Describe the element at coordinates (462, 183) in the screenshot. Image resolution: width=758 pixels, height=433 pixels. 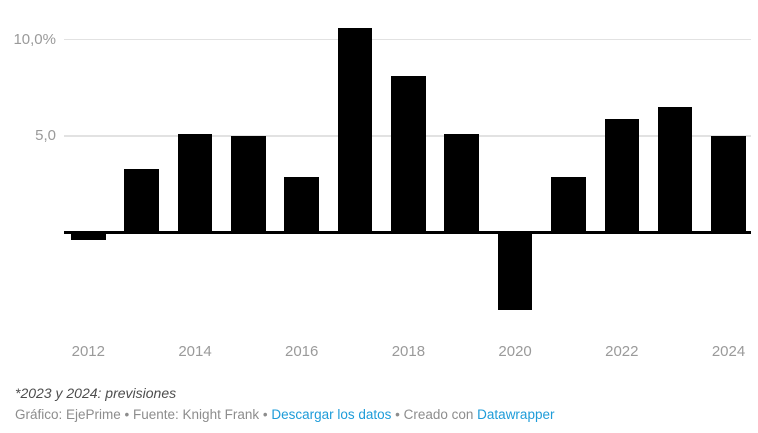
I see `bar-2019` at that location.